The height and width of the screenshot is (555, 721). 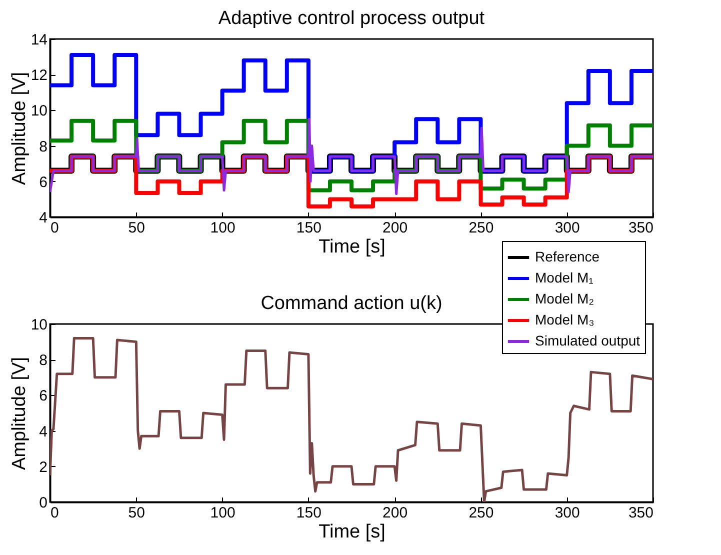 I want to click on y-tick-label: 14, so click(x=39, y=40).